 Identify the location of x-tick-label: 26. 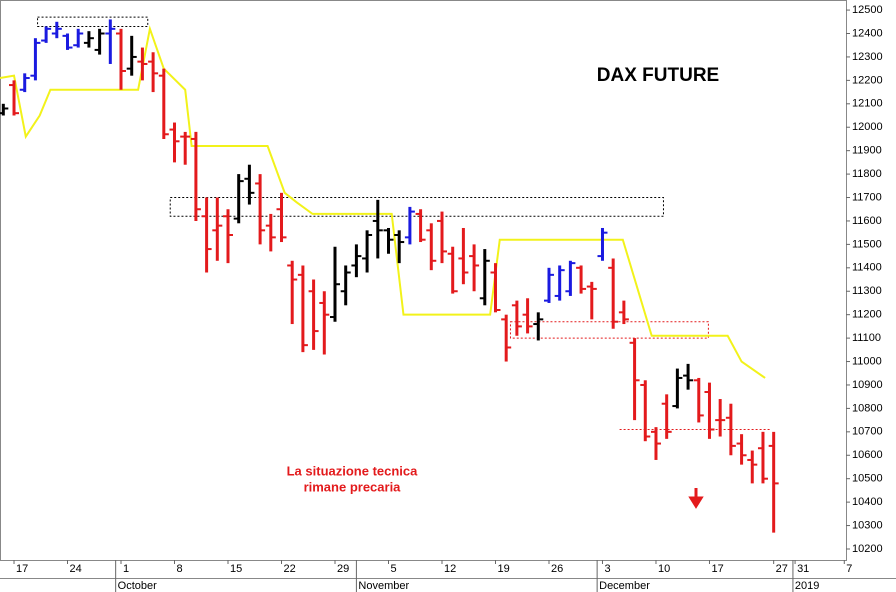
(557, 569).